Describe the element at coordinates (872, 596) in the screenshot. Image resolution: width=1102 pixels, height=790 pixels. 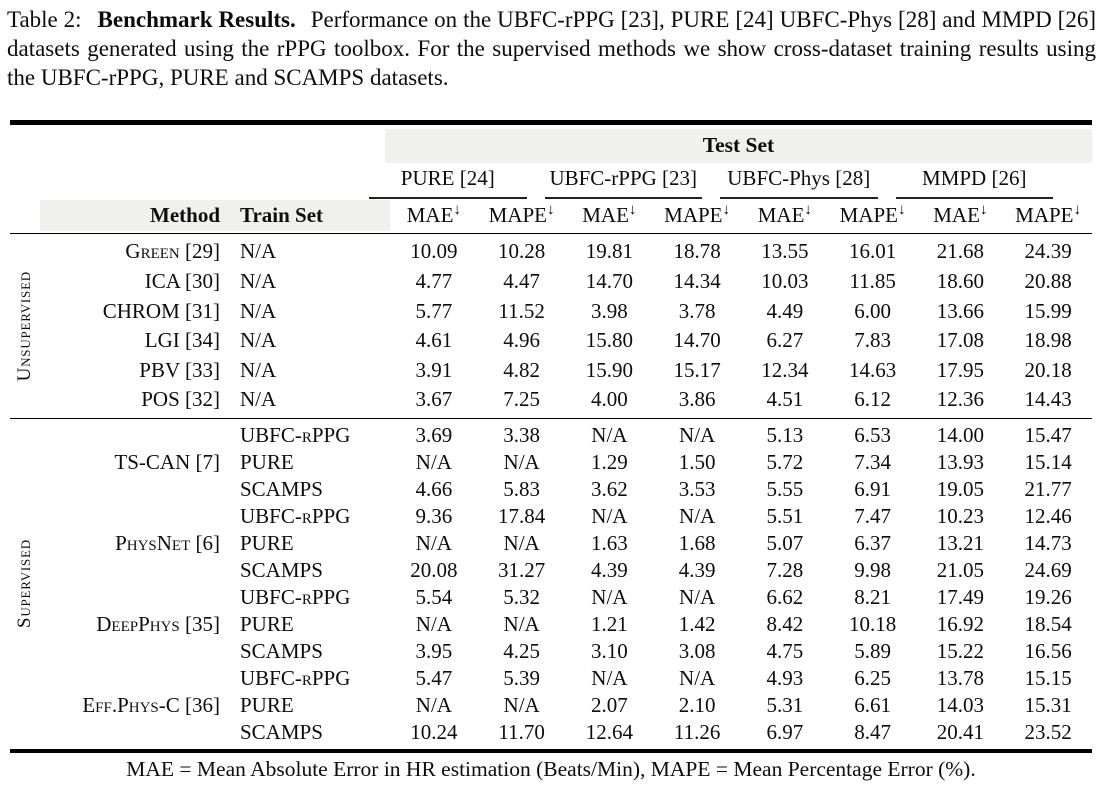
I see `value-cell: 8.21` at that location.